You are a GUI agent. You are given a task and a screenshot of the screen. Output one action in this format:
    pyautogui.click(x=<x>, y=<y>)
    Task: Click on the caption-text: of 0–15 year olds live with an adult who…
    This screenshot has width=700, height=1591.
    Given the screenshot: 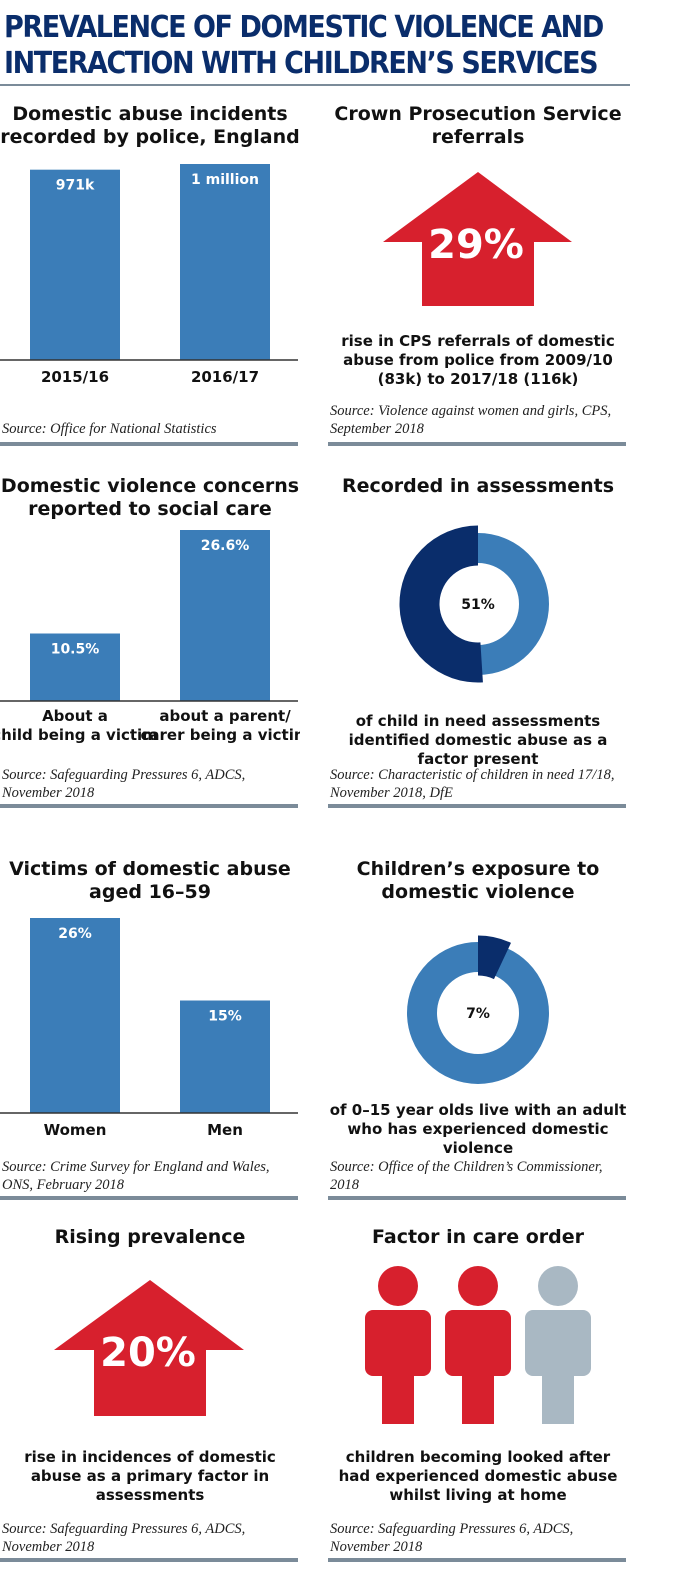 What is the action you would take?
    pyautogui.click(x=478, y=1129)
    